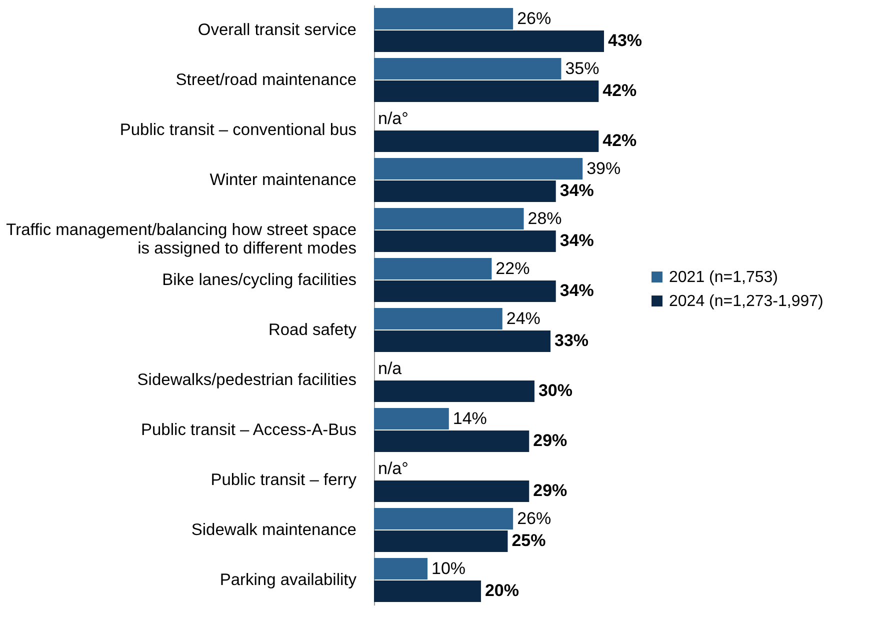  I want to click on y-tick-label: Bike lanes/cycling facilities, so click(259, 280).